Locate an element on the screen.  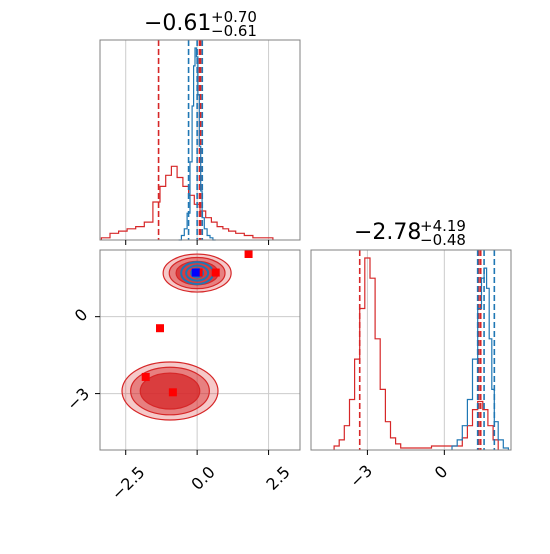
x-tick-label: −3 is located at coordinates (361, 476).